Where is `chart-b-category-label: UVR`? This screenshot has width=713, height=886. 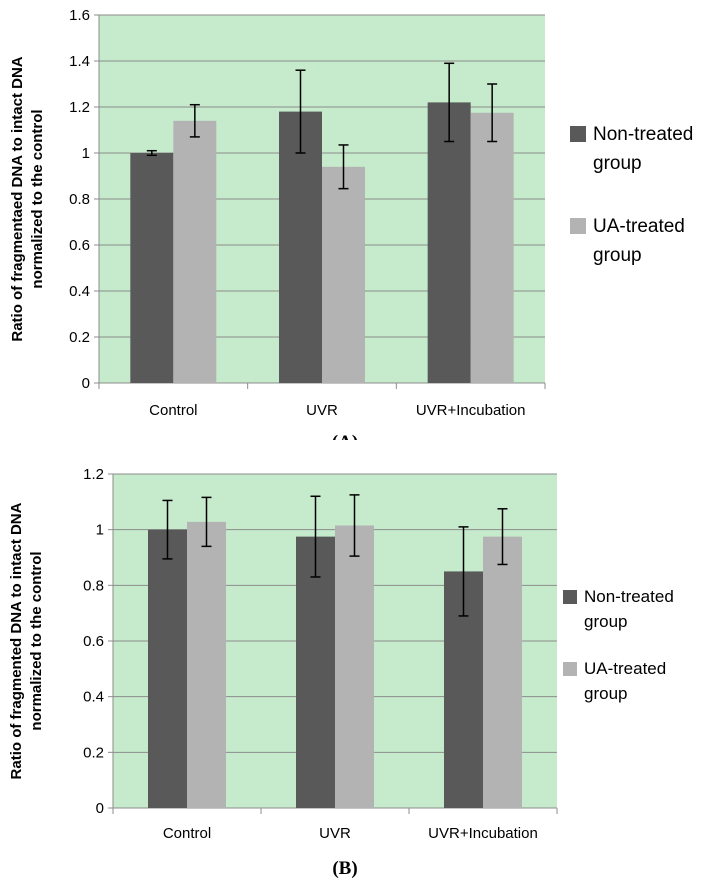
chart-b-category-label: UVR is located at coordinates (335, 833).